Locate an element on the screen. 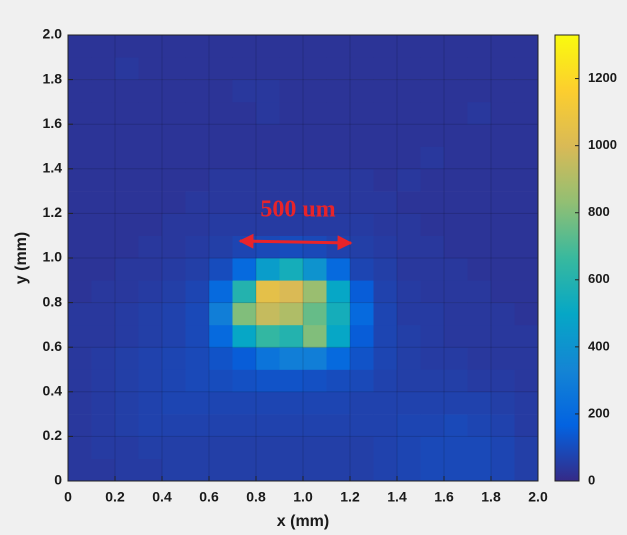 This screenshot has height=535, width=627. colorbar-tick-label: 600 is located at coordinates (599, 278).